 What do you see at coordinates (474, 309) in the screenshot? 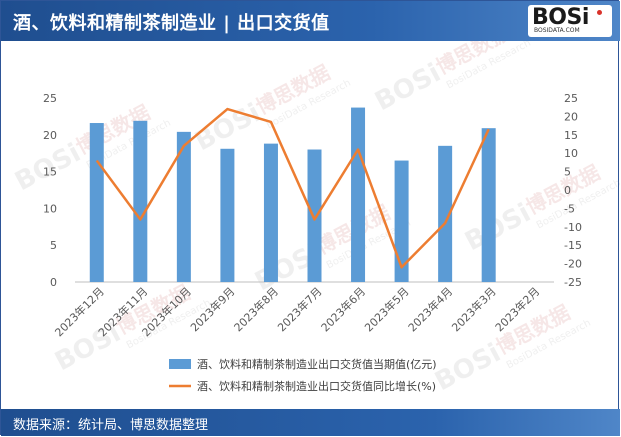
I see `x-tick-label: 2023年3月` at bounding box center [474, 309].